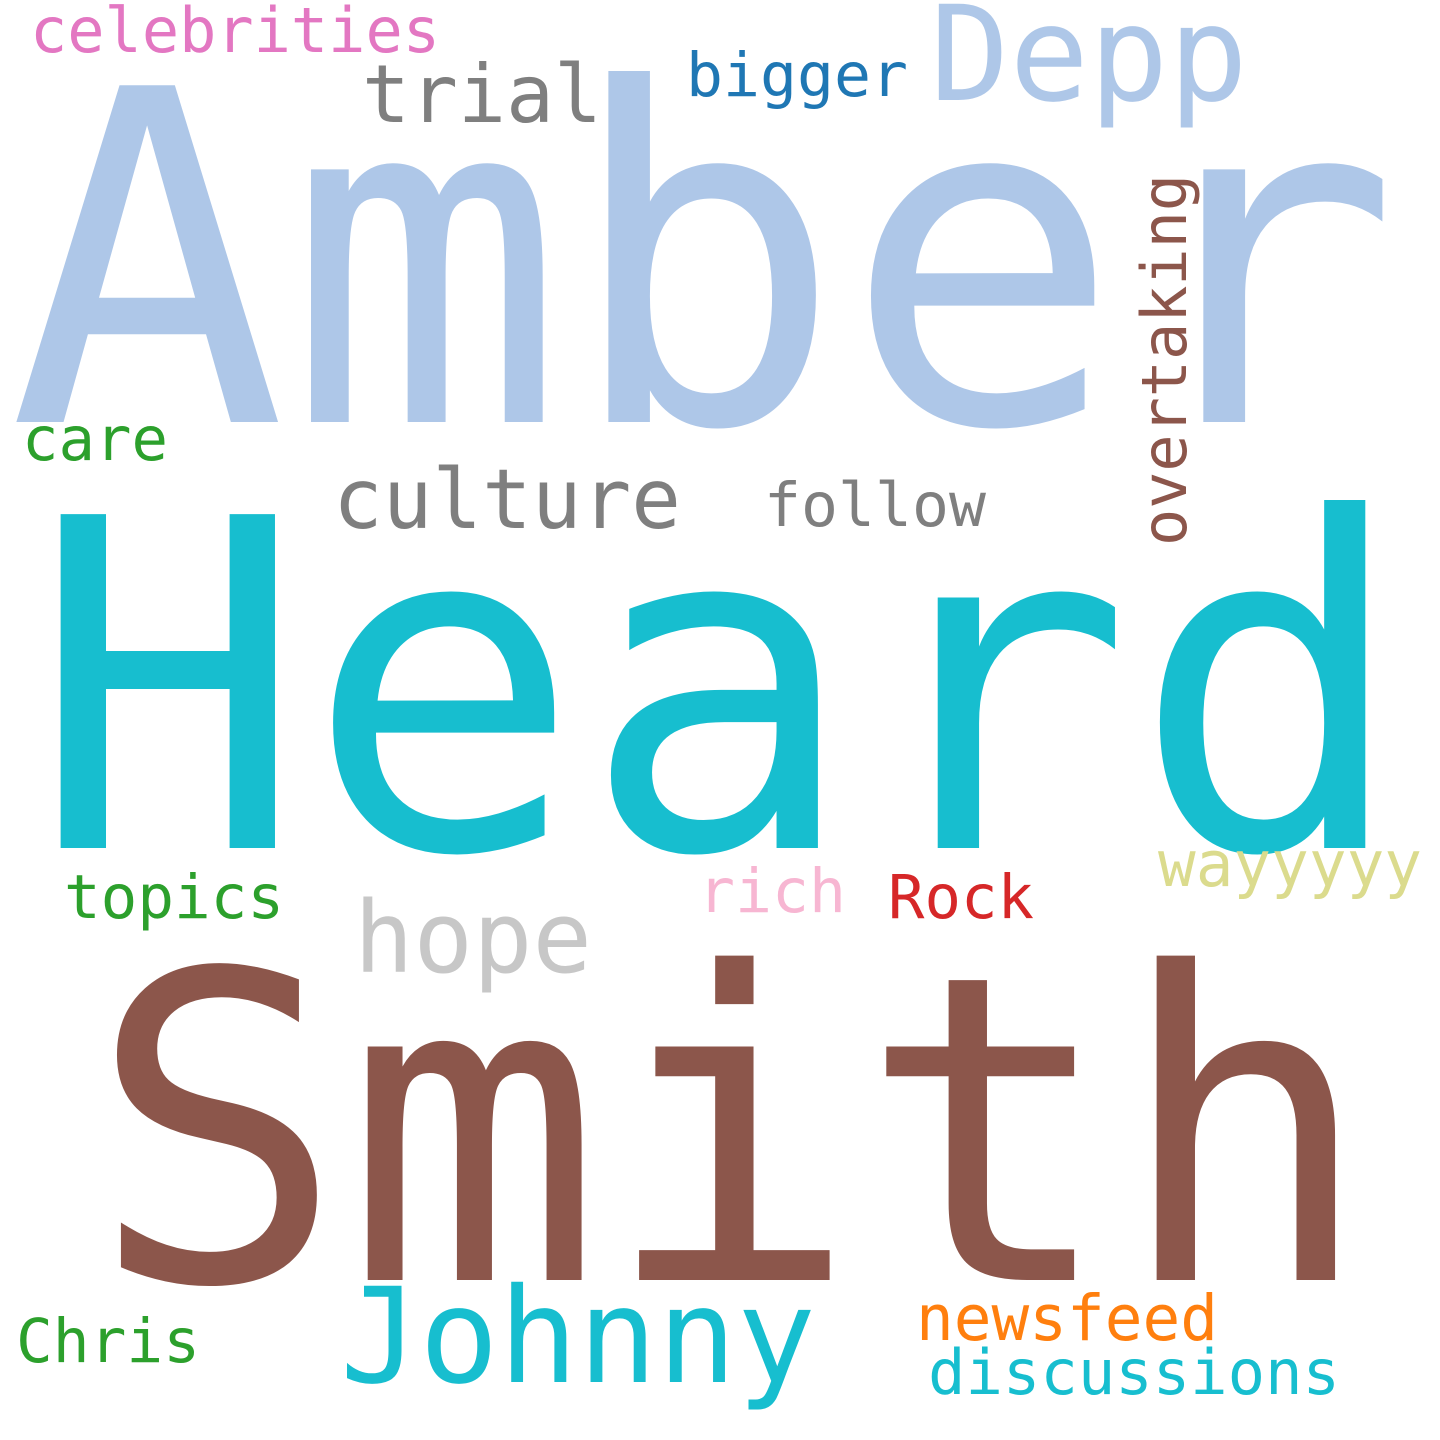  Describe the element at coordinates (108, 1341) in the screenshot. I see `word-chris: Chris` at that location.